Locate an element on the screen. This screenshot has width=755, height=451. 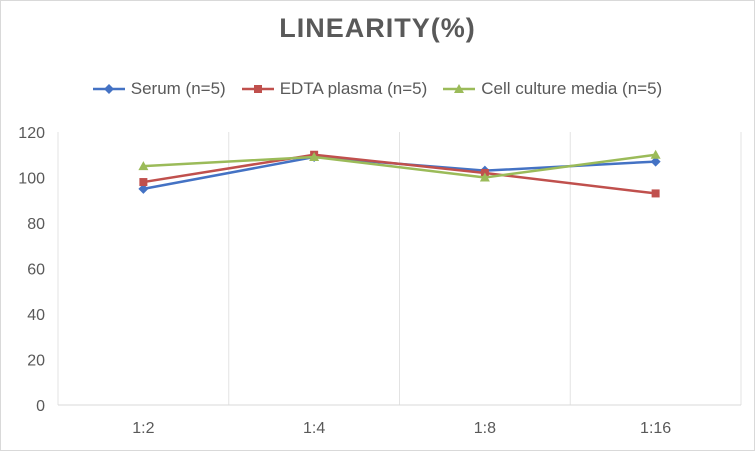
x-tick-label: 1:16 is located at coordinates (655, 428).